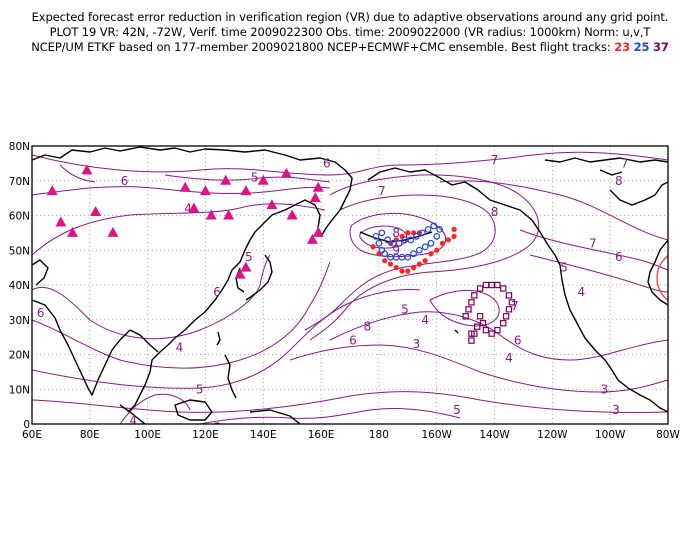 The image size is (700, 540). Describe the element at coordinates (40, 272) in the screenshot. I see `coastline-eurasia-west` at that location.